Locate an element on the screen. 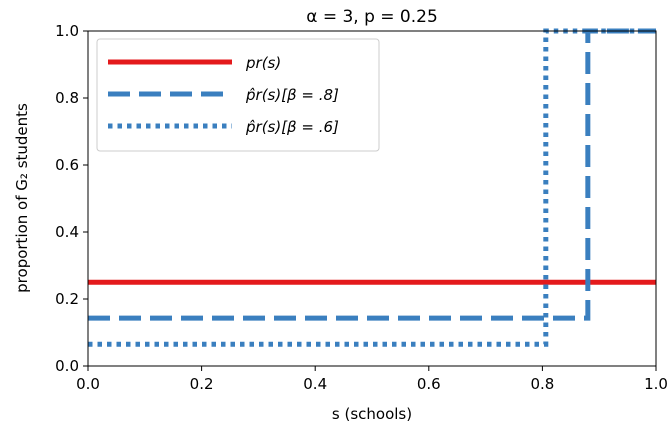 The width and height of the screenshot is (670, 434). x-tick-label: 0.8 is located at coordinates (542, 384).